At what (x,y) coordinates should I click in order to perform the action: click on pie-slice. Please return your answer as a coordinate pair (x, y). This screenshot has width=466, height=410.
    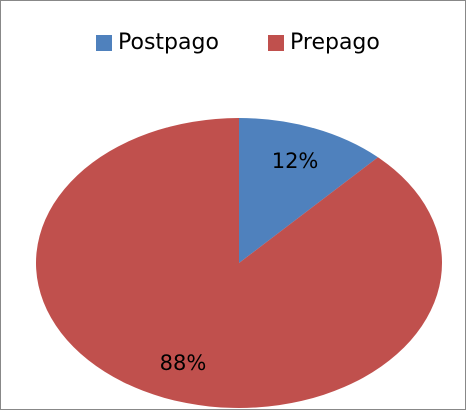
    Looking at the image, I should click on (308, 190).